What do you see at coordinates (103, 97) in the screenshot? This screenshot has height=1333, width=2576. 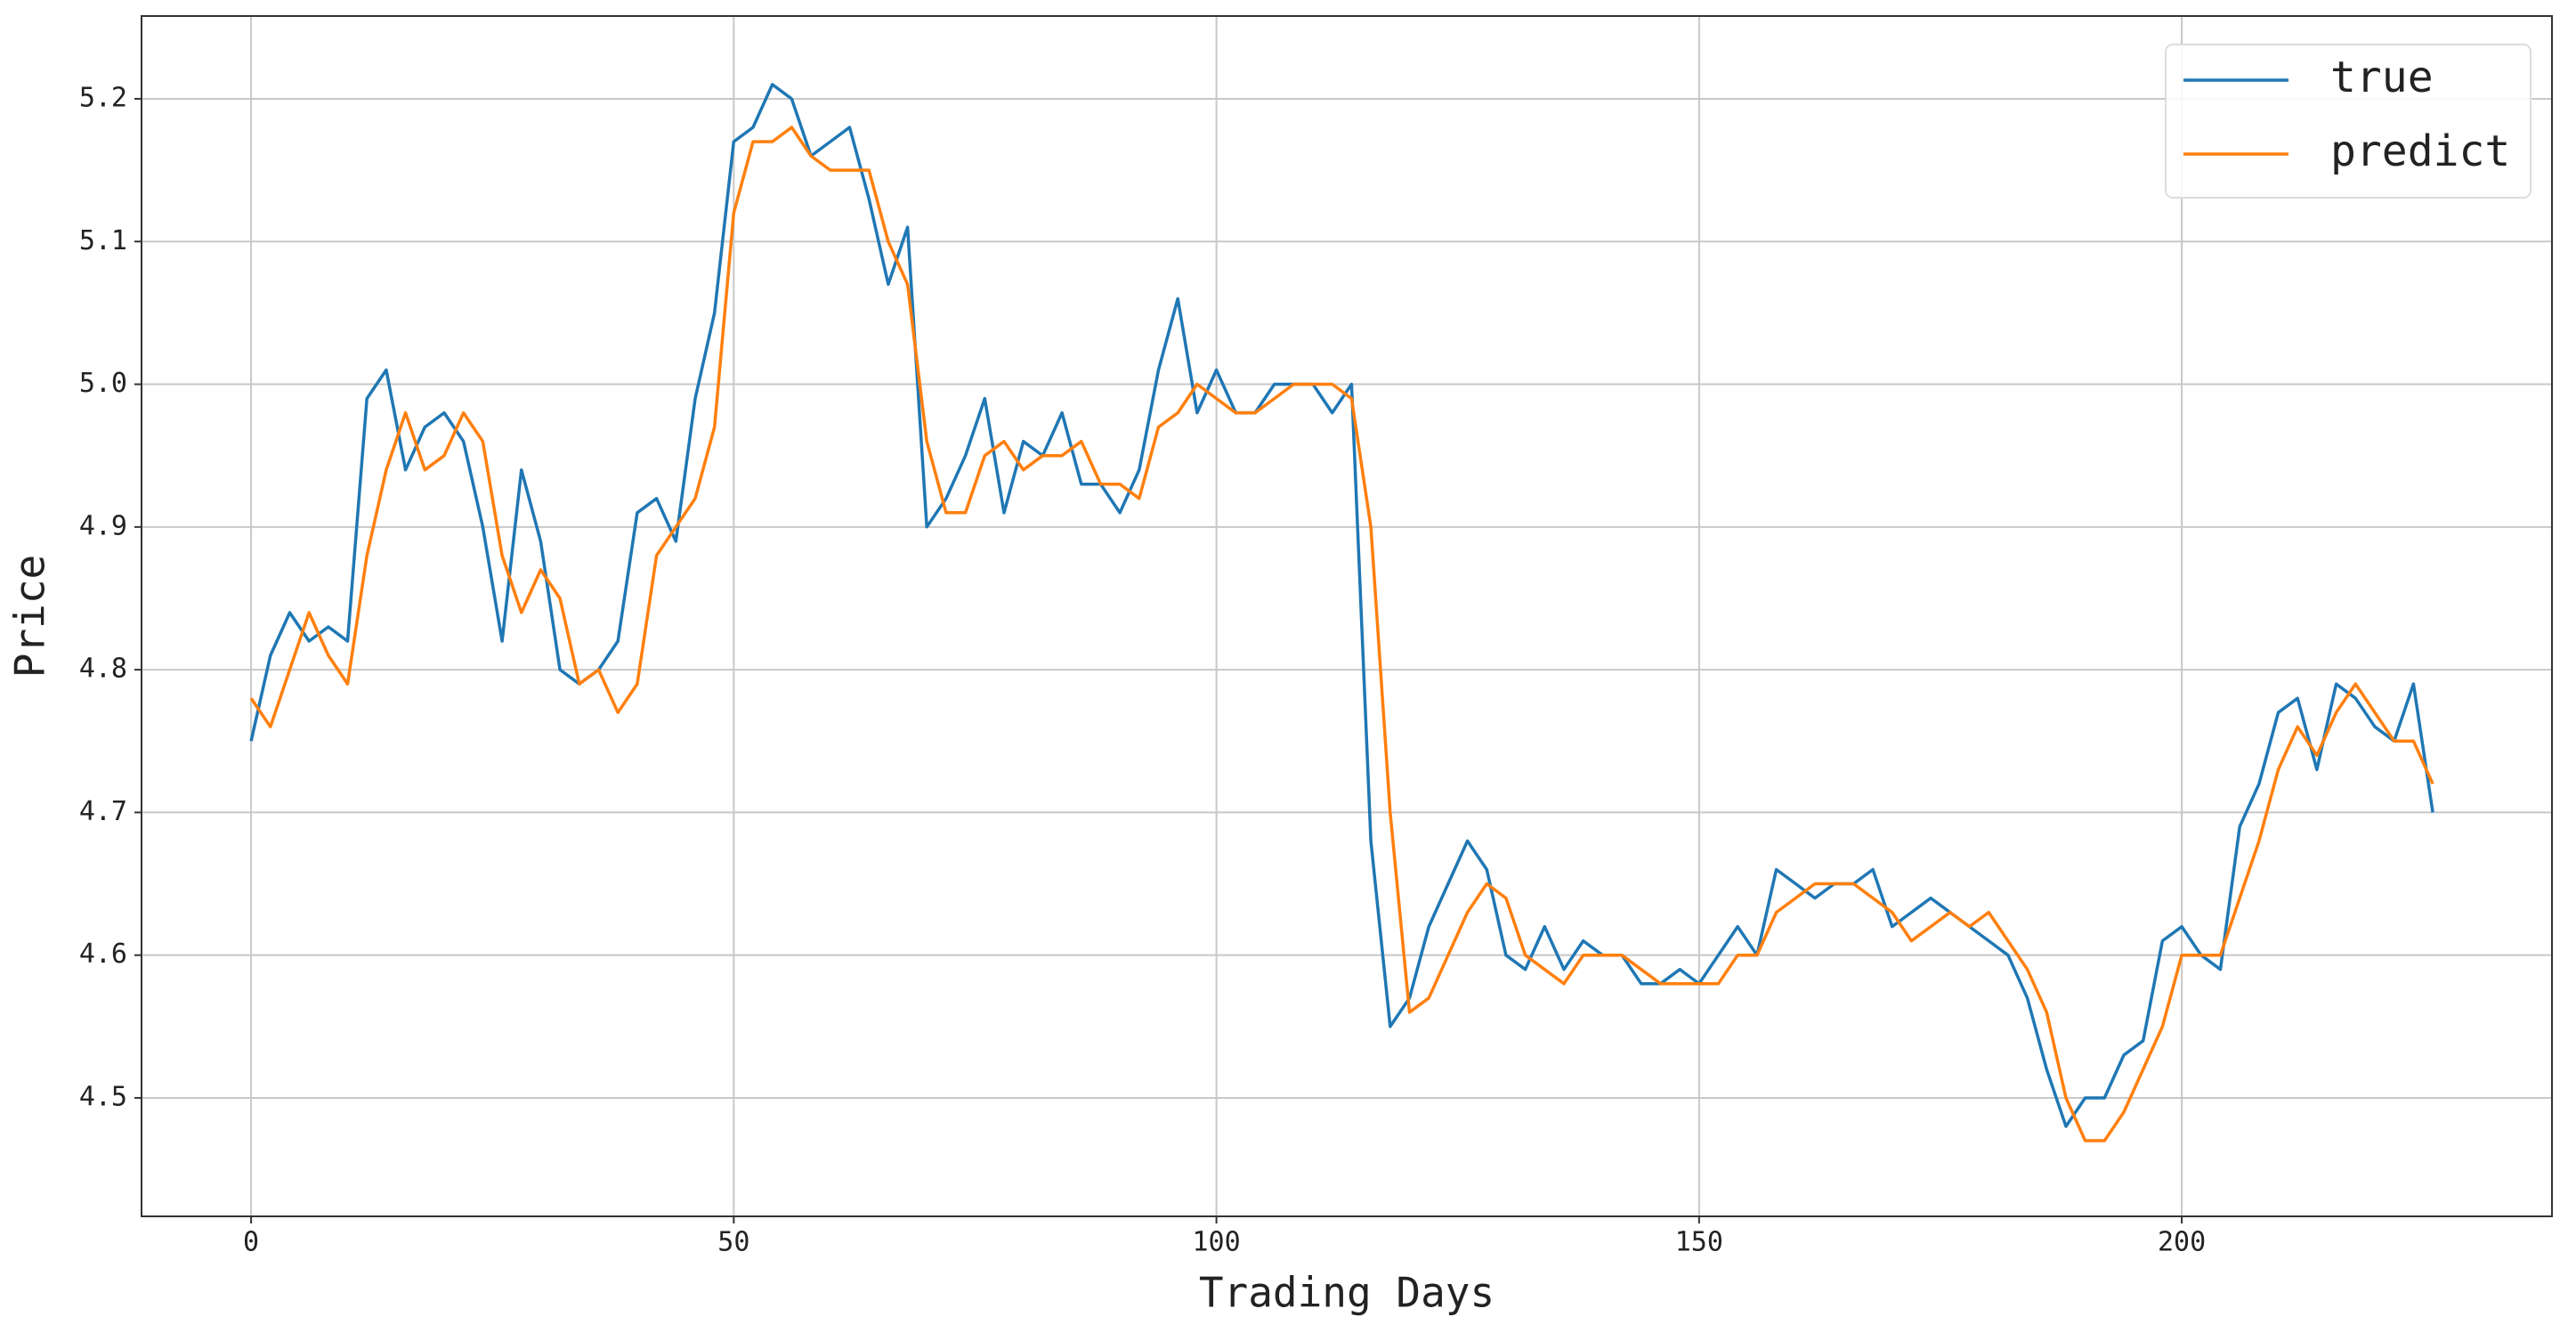 I see `y-tick-label: 5.2` at bounding box center [103, 97].